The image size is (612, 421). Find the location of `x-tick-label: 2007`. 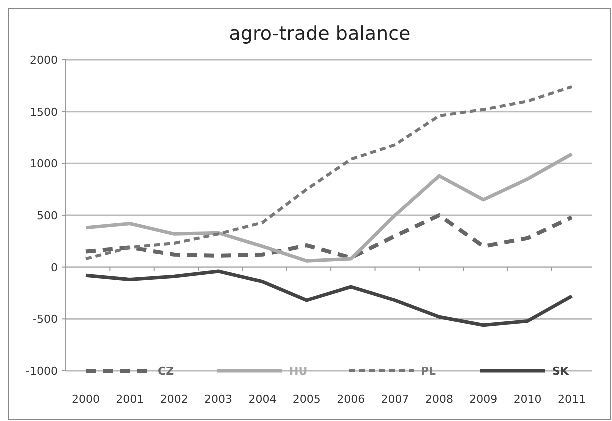

x-tick-label: 2007 is located at coordinates (395, 399).